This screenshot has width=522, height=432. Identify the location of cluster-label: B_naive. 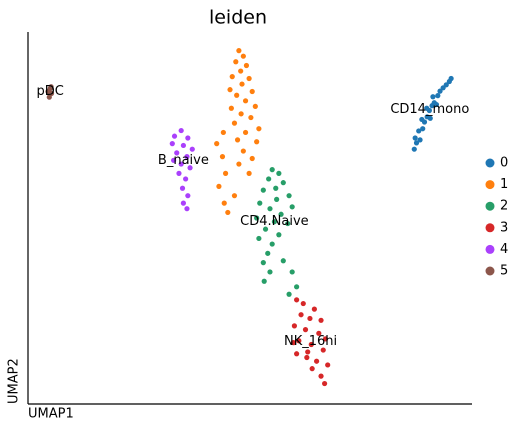
(183, 160).